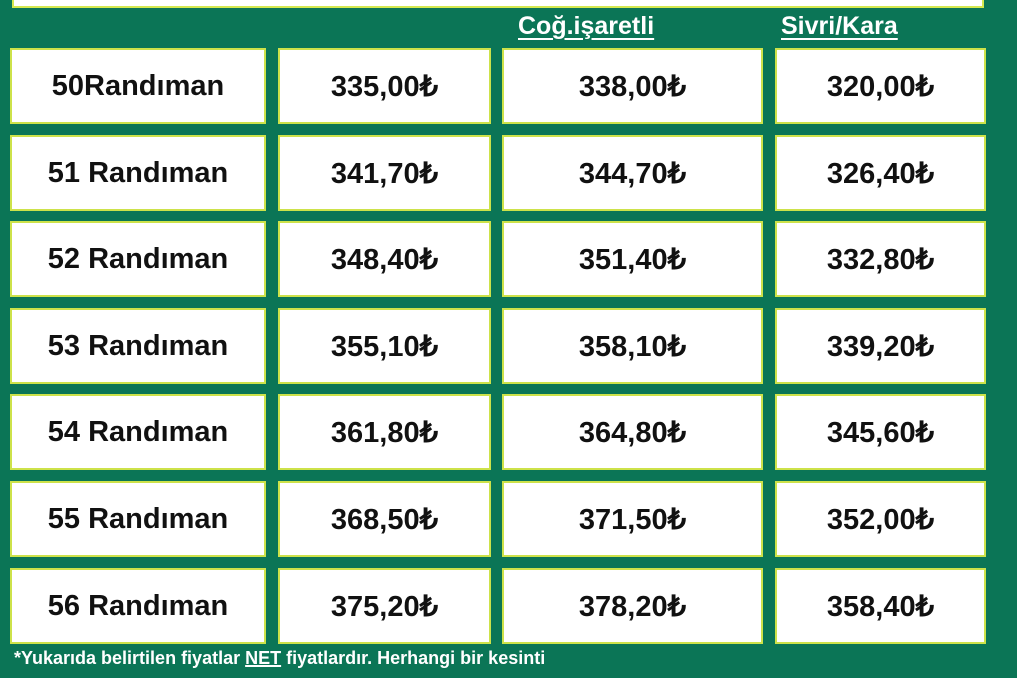 This screenshot has width=1017, height=678. Describe the element at coordinates (138, 346) in the screenshot. I see `row-label: 53 Randıman` at that location.